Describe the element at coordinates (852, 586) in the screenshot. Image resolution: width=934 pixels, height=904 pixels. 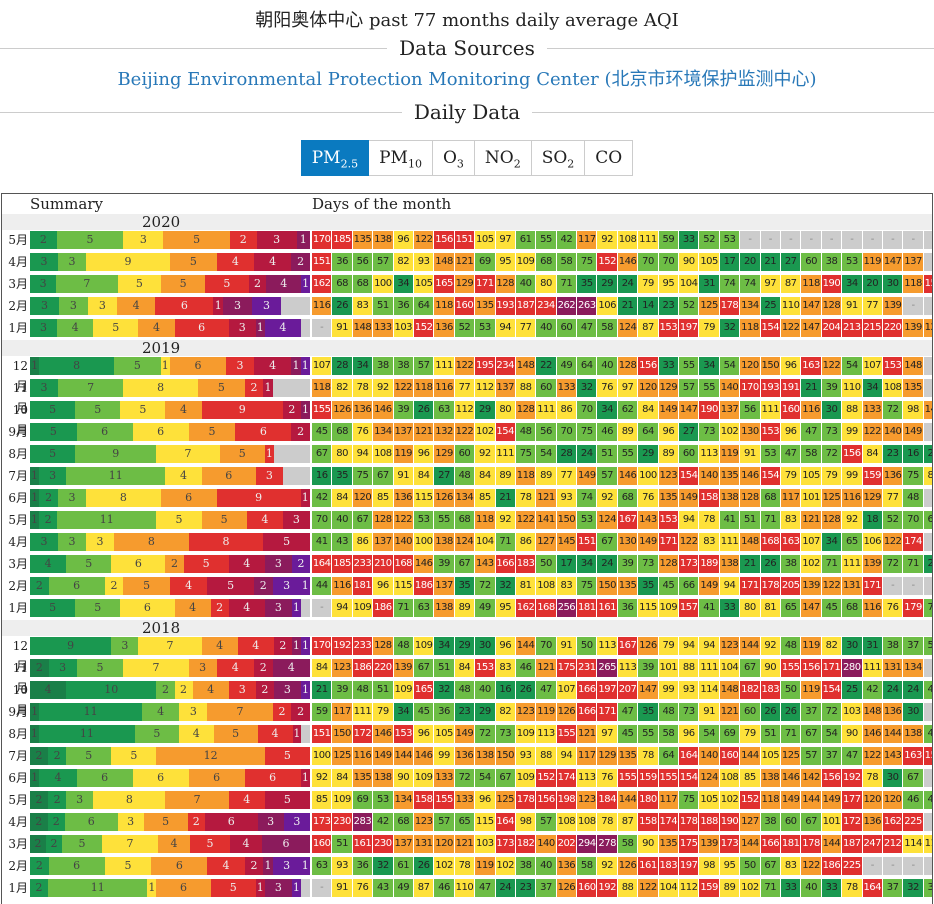
I see `day-cell: 131` at that location.